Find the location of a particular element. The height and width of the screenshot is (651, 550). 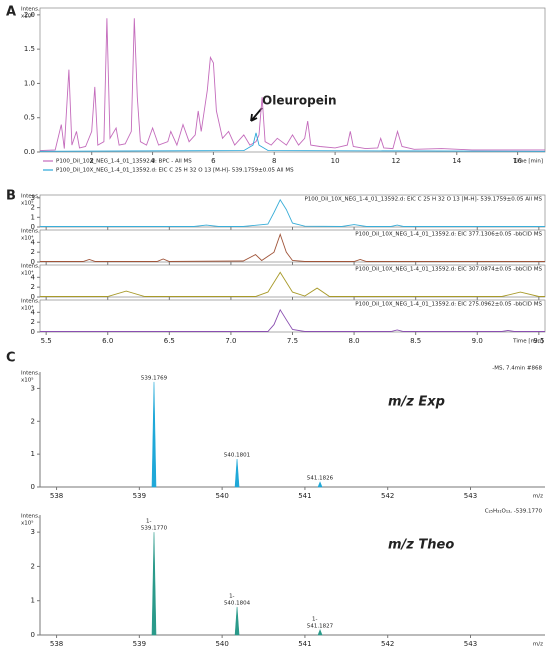

x-tick-label: 541 is located at coordinates (304, 496).